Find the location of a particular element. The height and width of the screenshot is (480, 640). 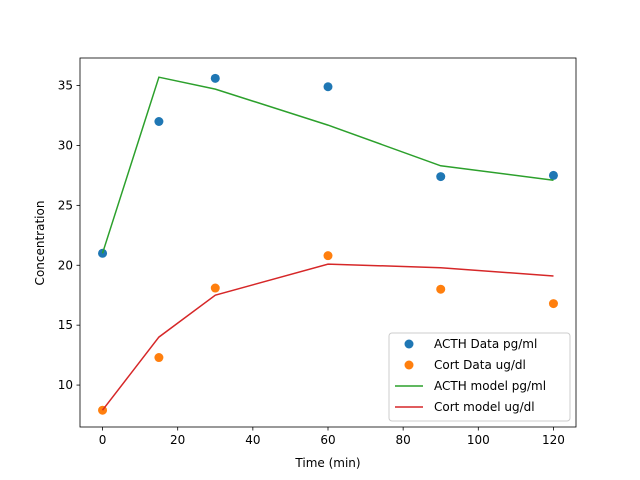

y-tick-label: 25 is located at coordinates (65, 205).